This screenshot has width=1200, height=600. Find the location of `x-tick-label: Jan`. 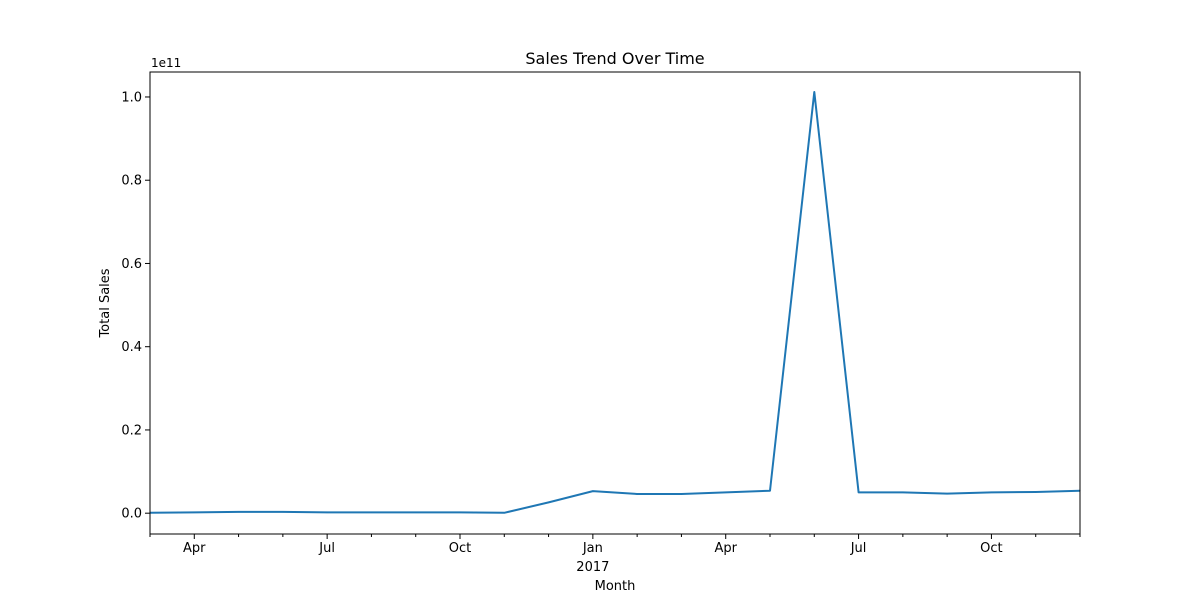

x-tick-label: Jan is located at coordinates (592, 548).